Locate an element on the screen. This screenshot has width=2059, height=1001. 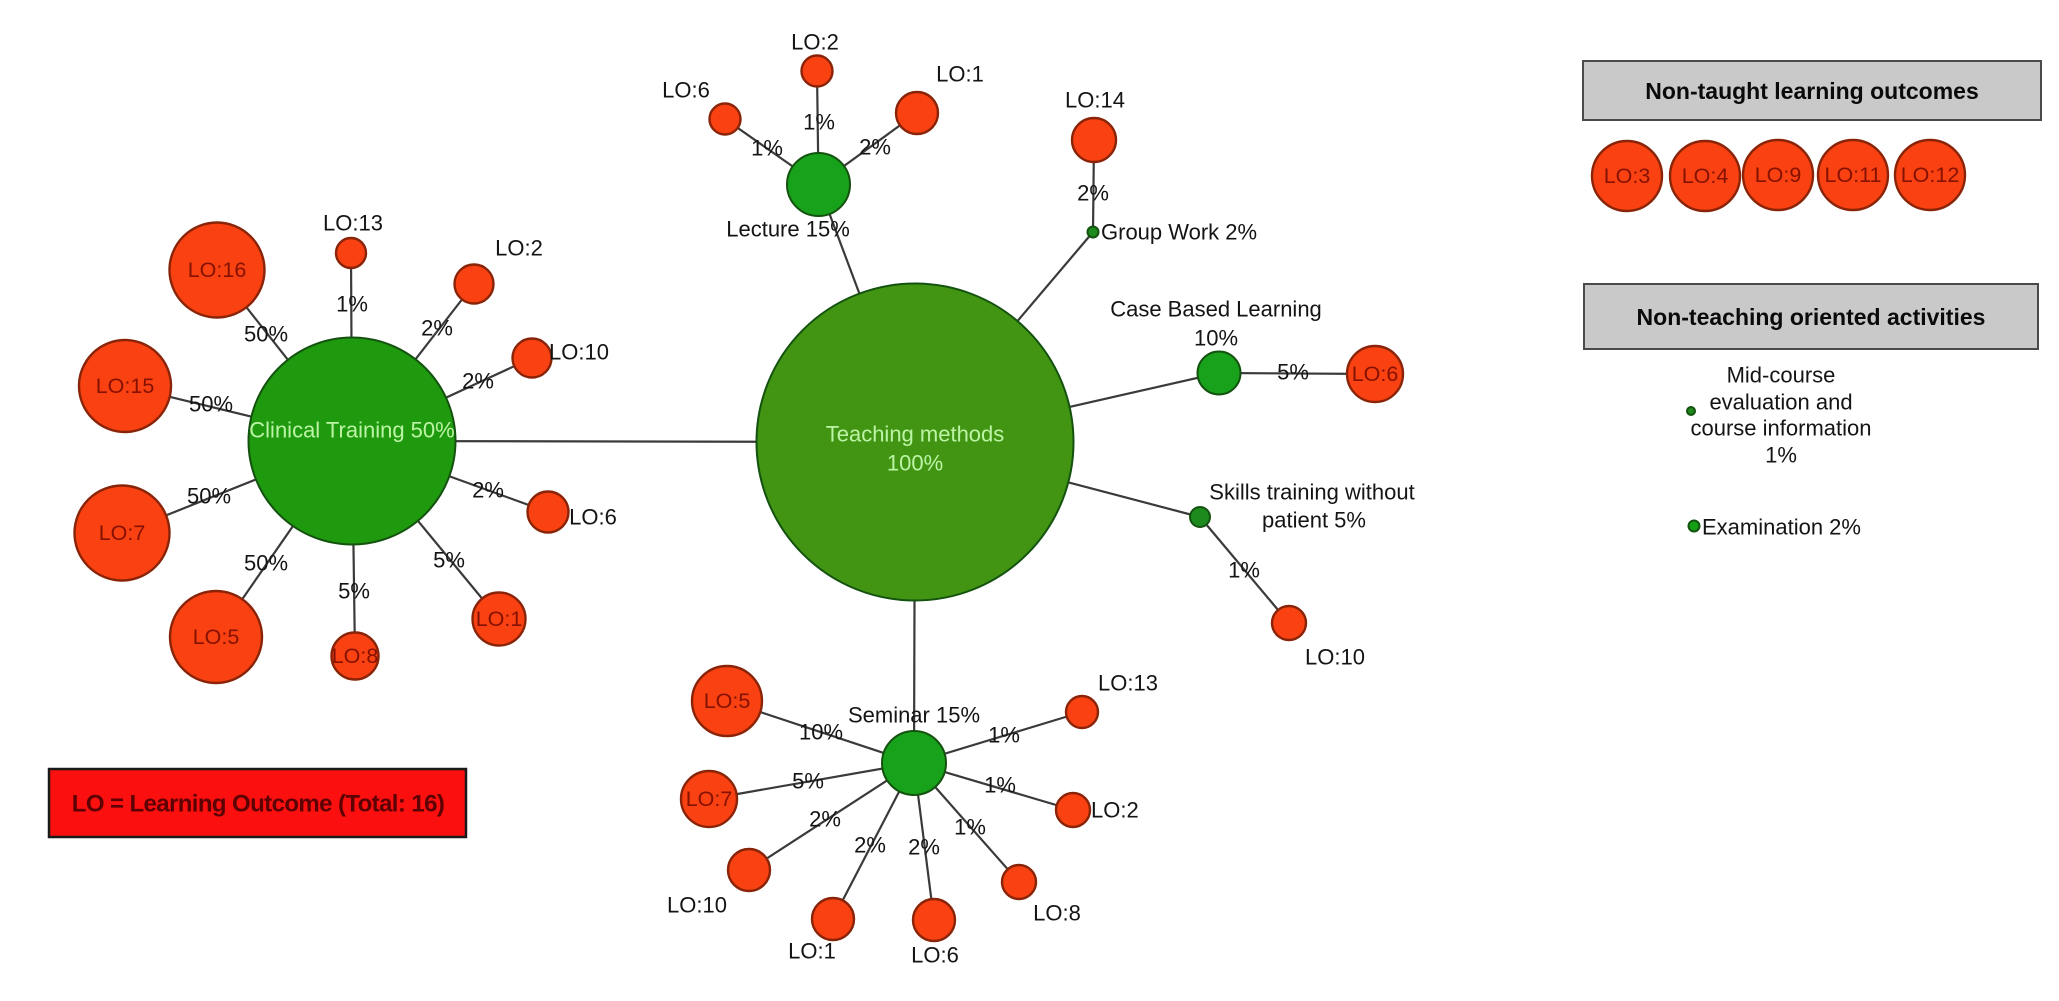
svg-text: LO:16 is located at coordinates (217, 270).